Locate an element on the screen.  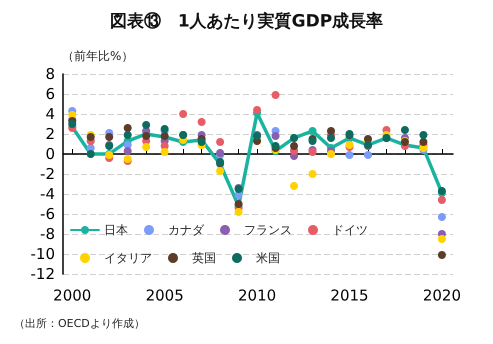
y-axis-title: （前年比%） is located at coordinates (98, 56).